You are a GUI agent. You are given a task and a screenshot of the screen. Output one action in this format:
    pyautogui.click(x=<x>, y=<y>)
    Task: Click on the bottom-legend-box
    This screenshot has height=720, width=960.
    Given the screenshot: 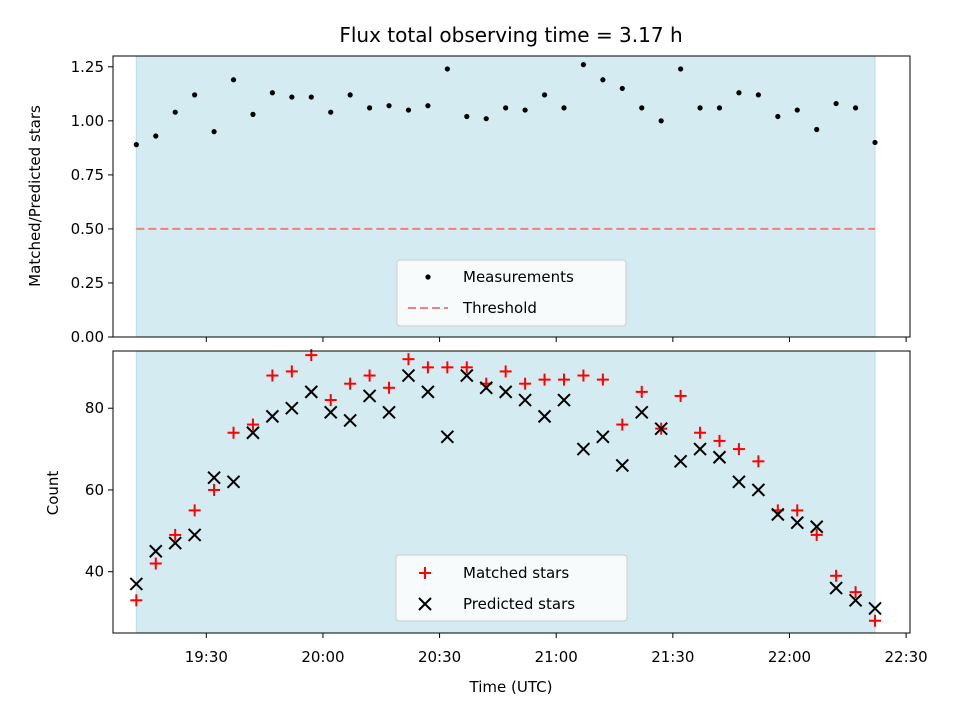 What is the action you would take?
    pyautogui.click(x=511, y=588)
    